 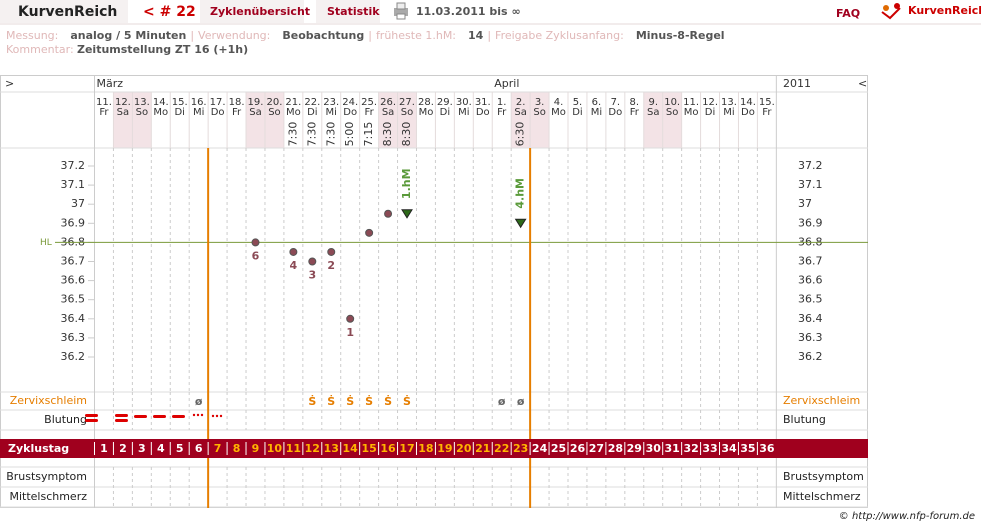 I want to click on cycle-band, so click(x=434, y=448).